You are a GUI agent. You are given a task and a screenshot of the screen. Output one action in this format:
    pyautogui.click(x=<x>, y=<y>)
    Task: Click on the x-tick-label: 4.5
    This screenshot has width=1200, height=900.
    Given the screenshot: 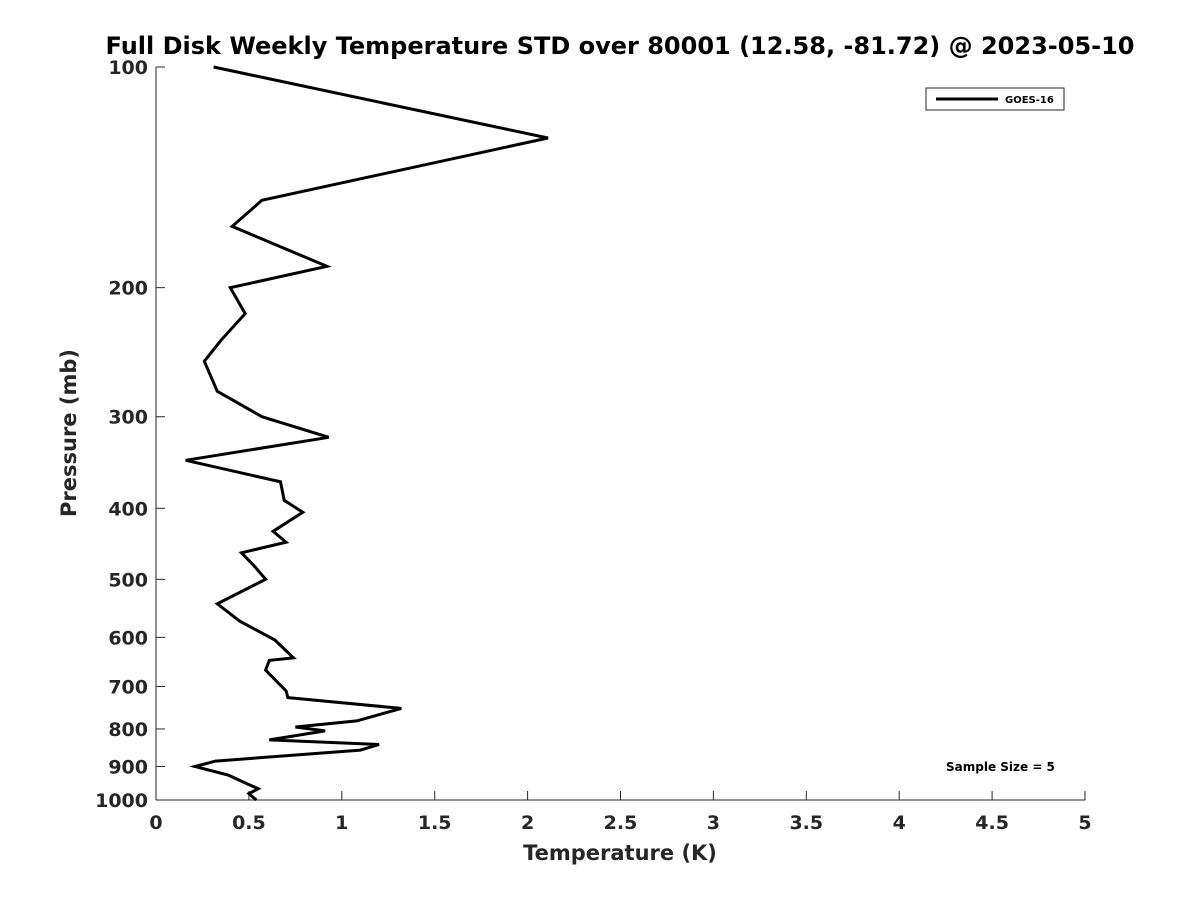 What is the action you would take?
    pyautogui.click(x=992, y=823)
    